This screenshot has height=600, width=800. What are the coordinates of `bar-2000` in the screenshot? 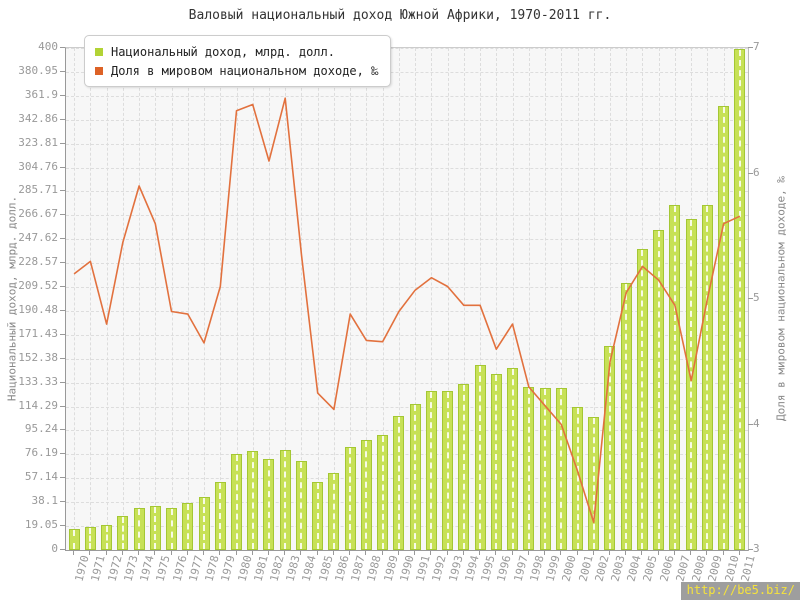 It's located at (561, 469).